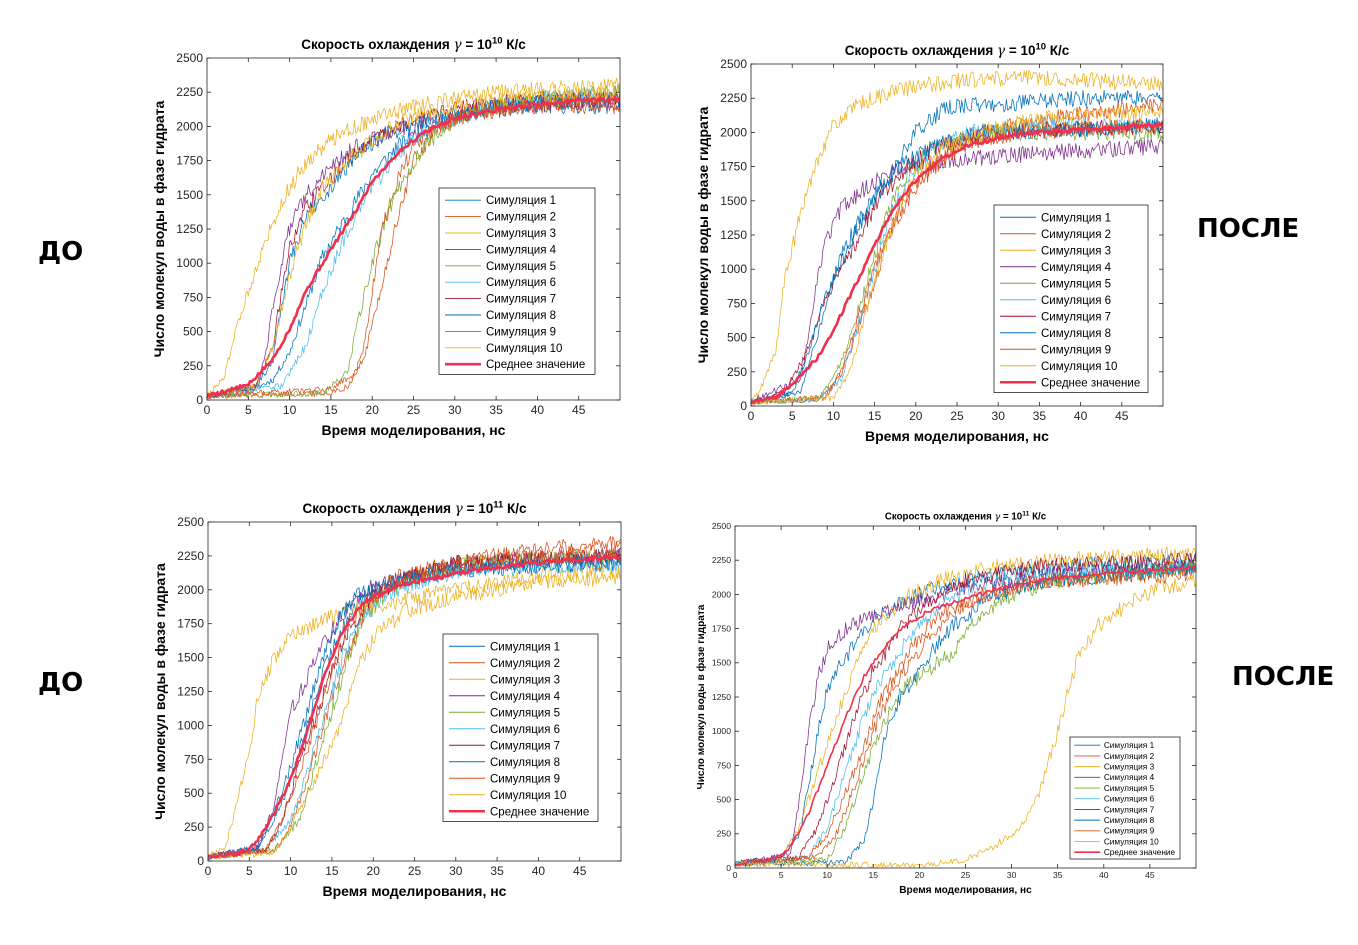 The width and height of the screenshot is (1358, 945). Describe the element at coordinates (61, 683) in the screenshot. I see `label-before-bottom: ДО` at that location.